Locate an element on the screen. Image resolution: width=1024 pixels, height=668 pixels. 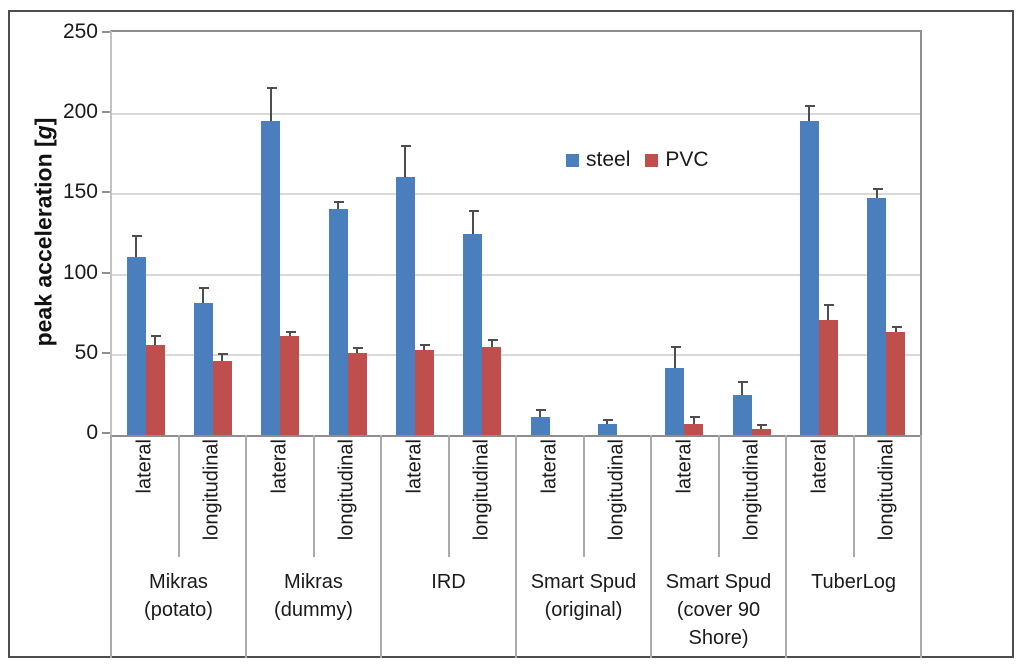
x-group-label: Smart Spud (original) is located at coordinates (583, 607).